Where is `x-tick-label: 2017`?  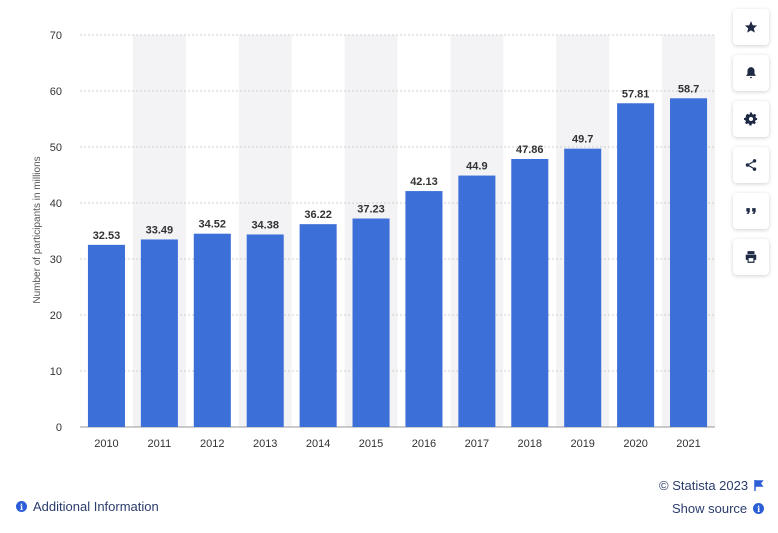
x-tick-label: 2017 is located at coordinates (477, 444).